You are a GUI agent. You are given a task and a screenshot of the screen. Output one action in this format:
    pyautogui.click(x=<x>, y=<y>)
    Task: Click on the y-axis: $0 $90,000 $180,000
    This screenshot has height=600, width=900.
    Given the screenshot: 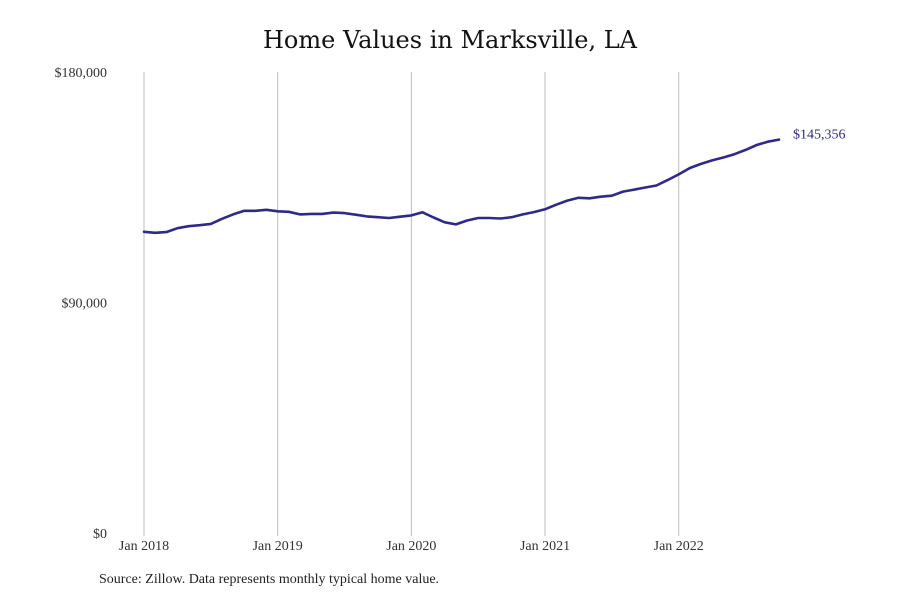 What is the action you would take?
    pyautogui.click(x=81, y=304)
    